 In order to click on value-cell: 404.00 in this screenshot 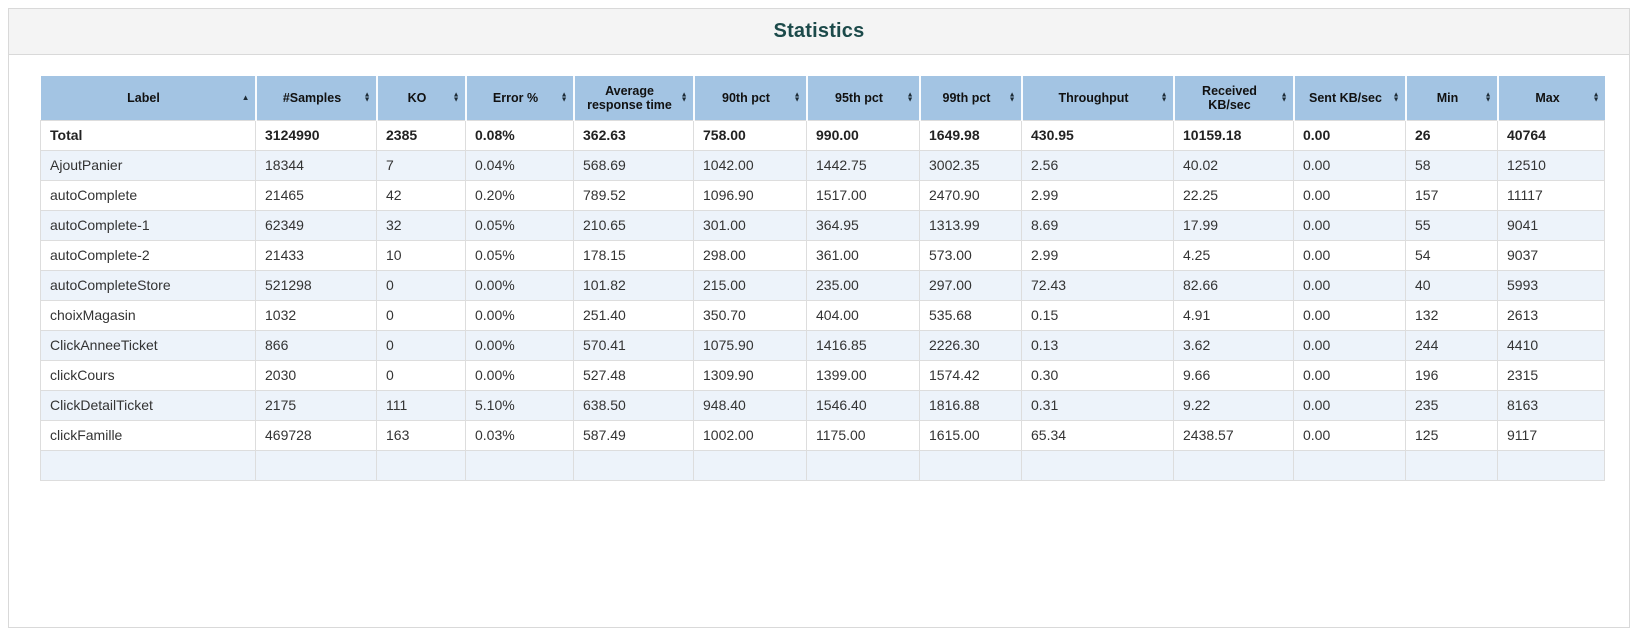, I will do `click(863, 315)`.